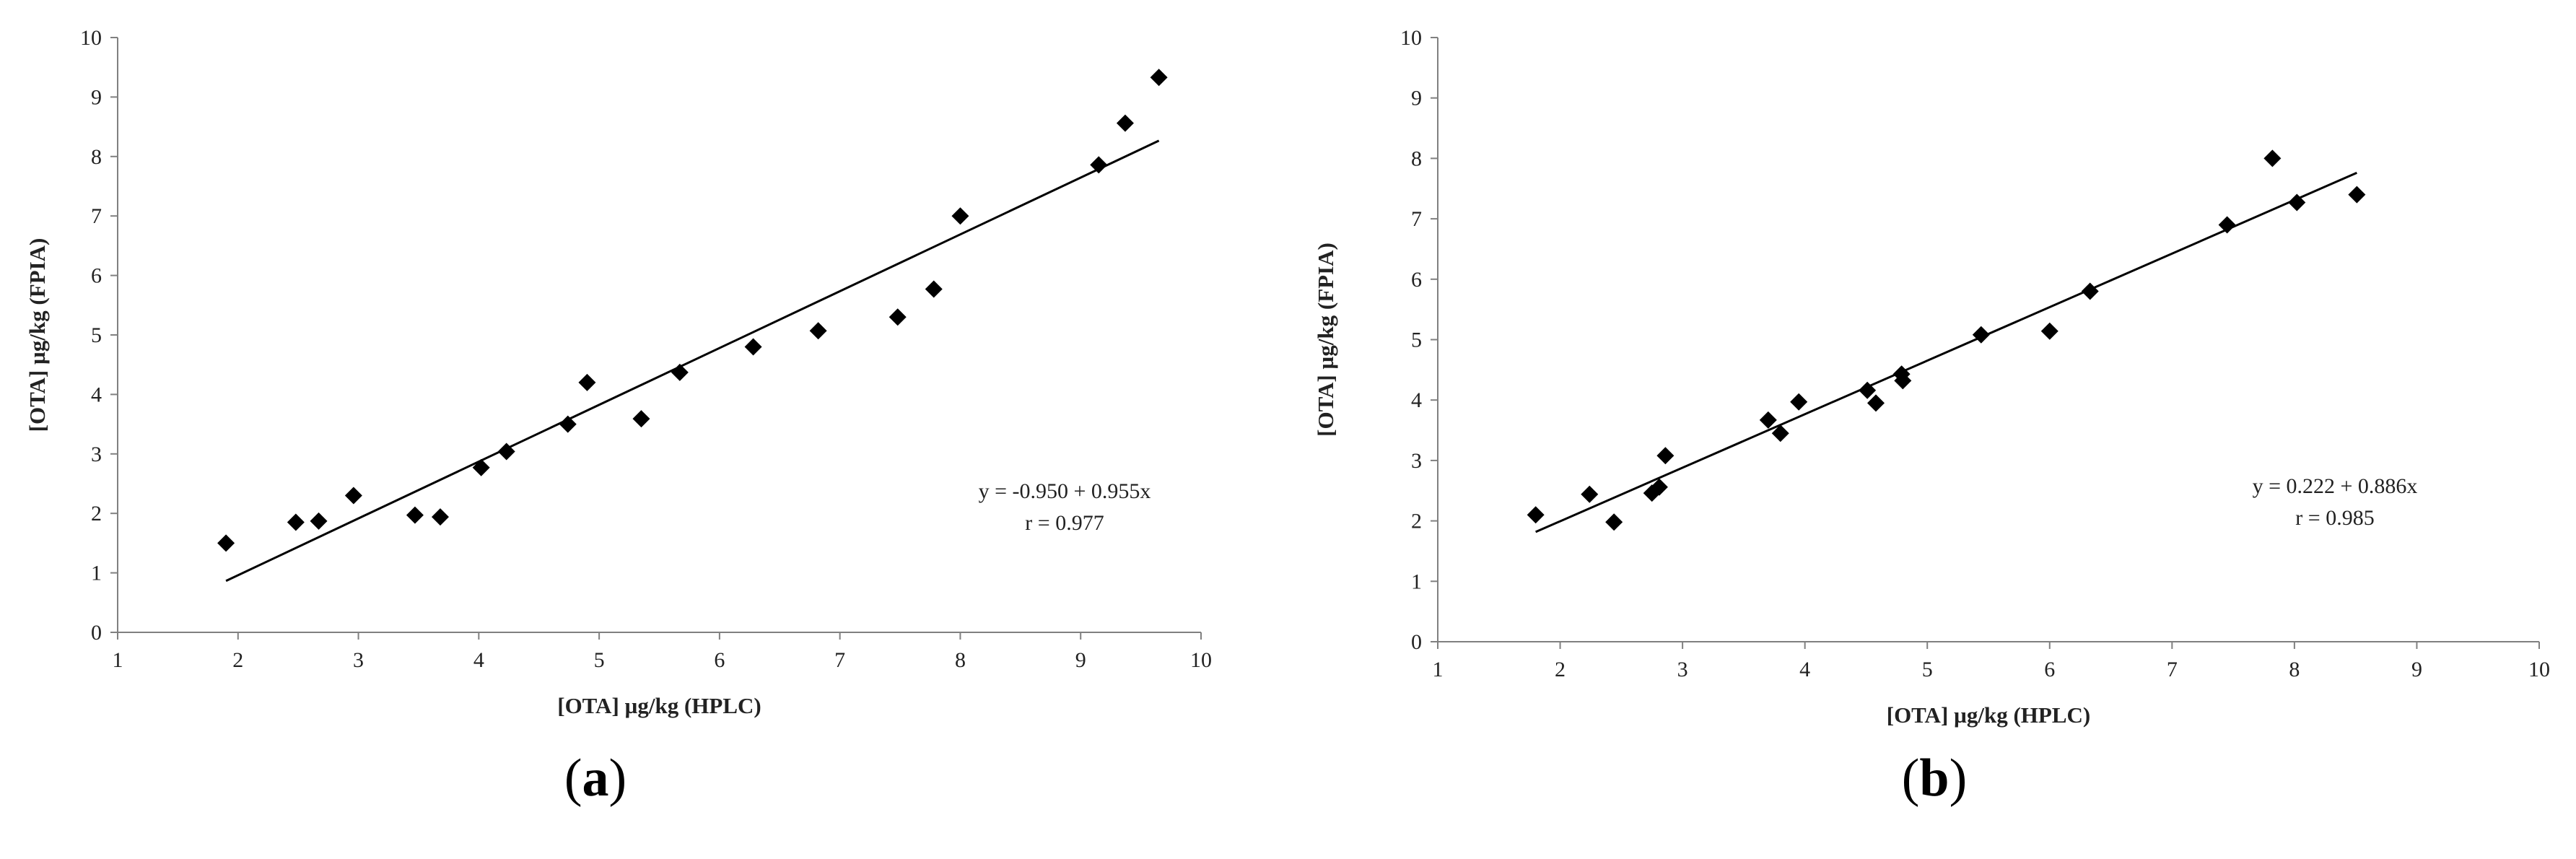 Image resolution: width=2576 pixels, height=859 pixels. I want to click on regression-equation: y = -0.950 + 0.955x, so click(1065, 491).